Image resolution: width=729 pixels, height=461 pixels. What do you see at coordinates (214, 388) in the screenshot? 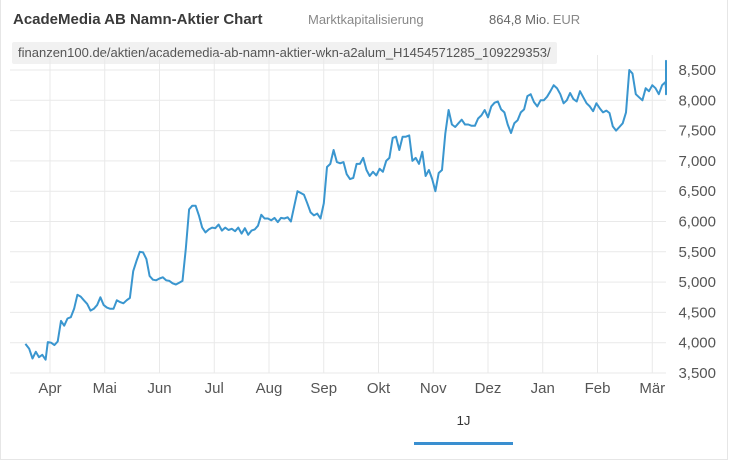
I see `x-tick-label: Jul` at bounding box center [214, 388].